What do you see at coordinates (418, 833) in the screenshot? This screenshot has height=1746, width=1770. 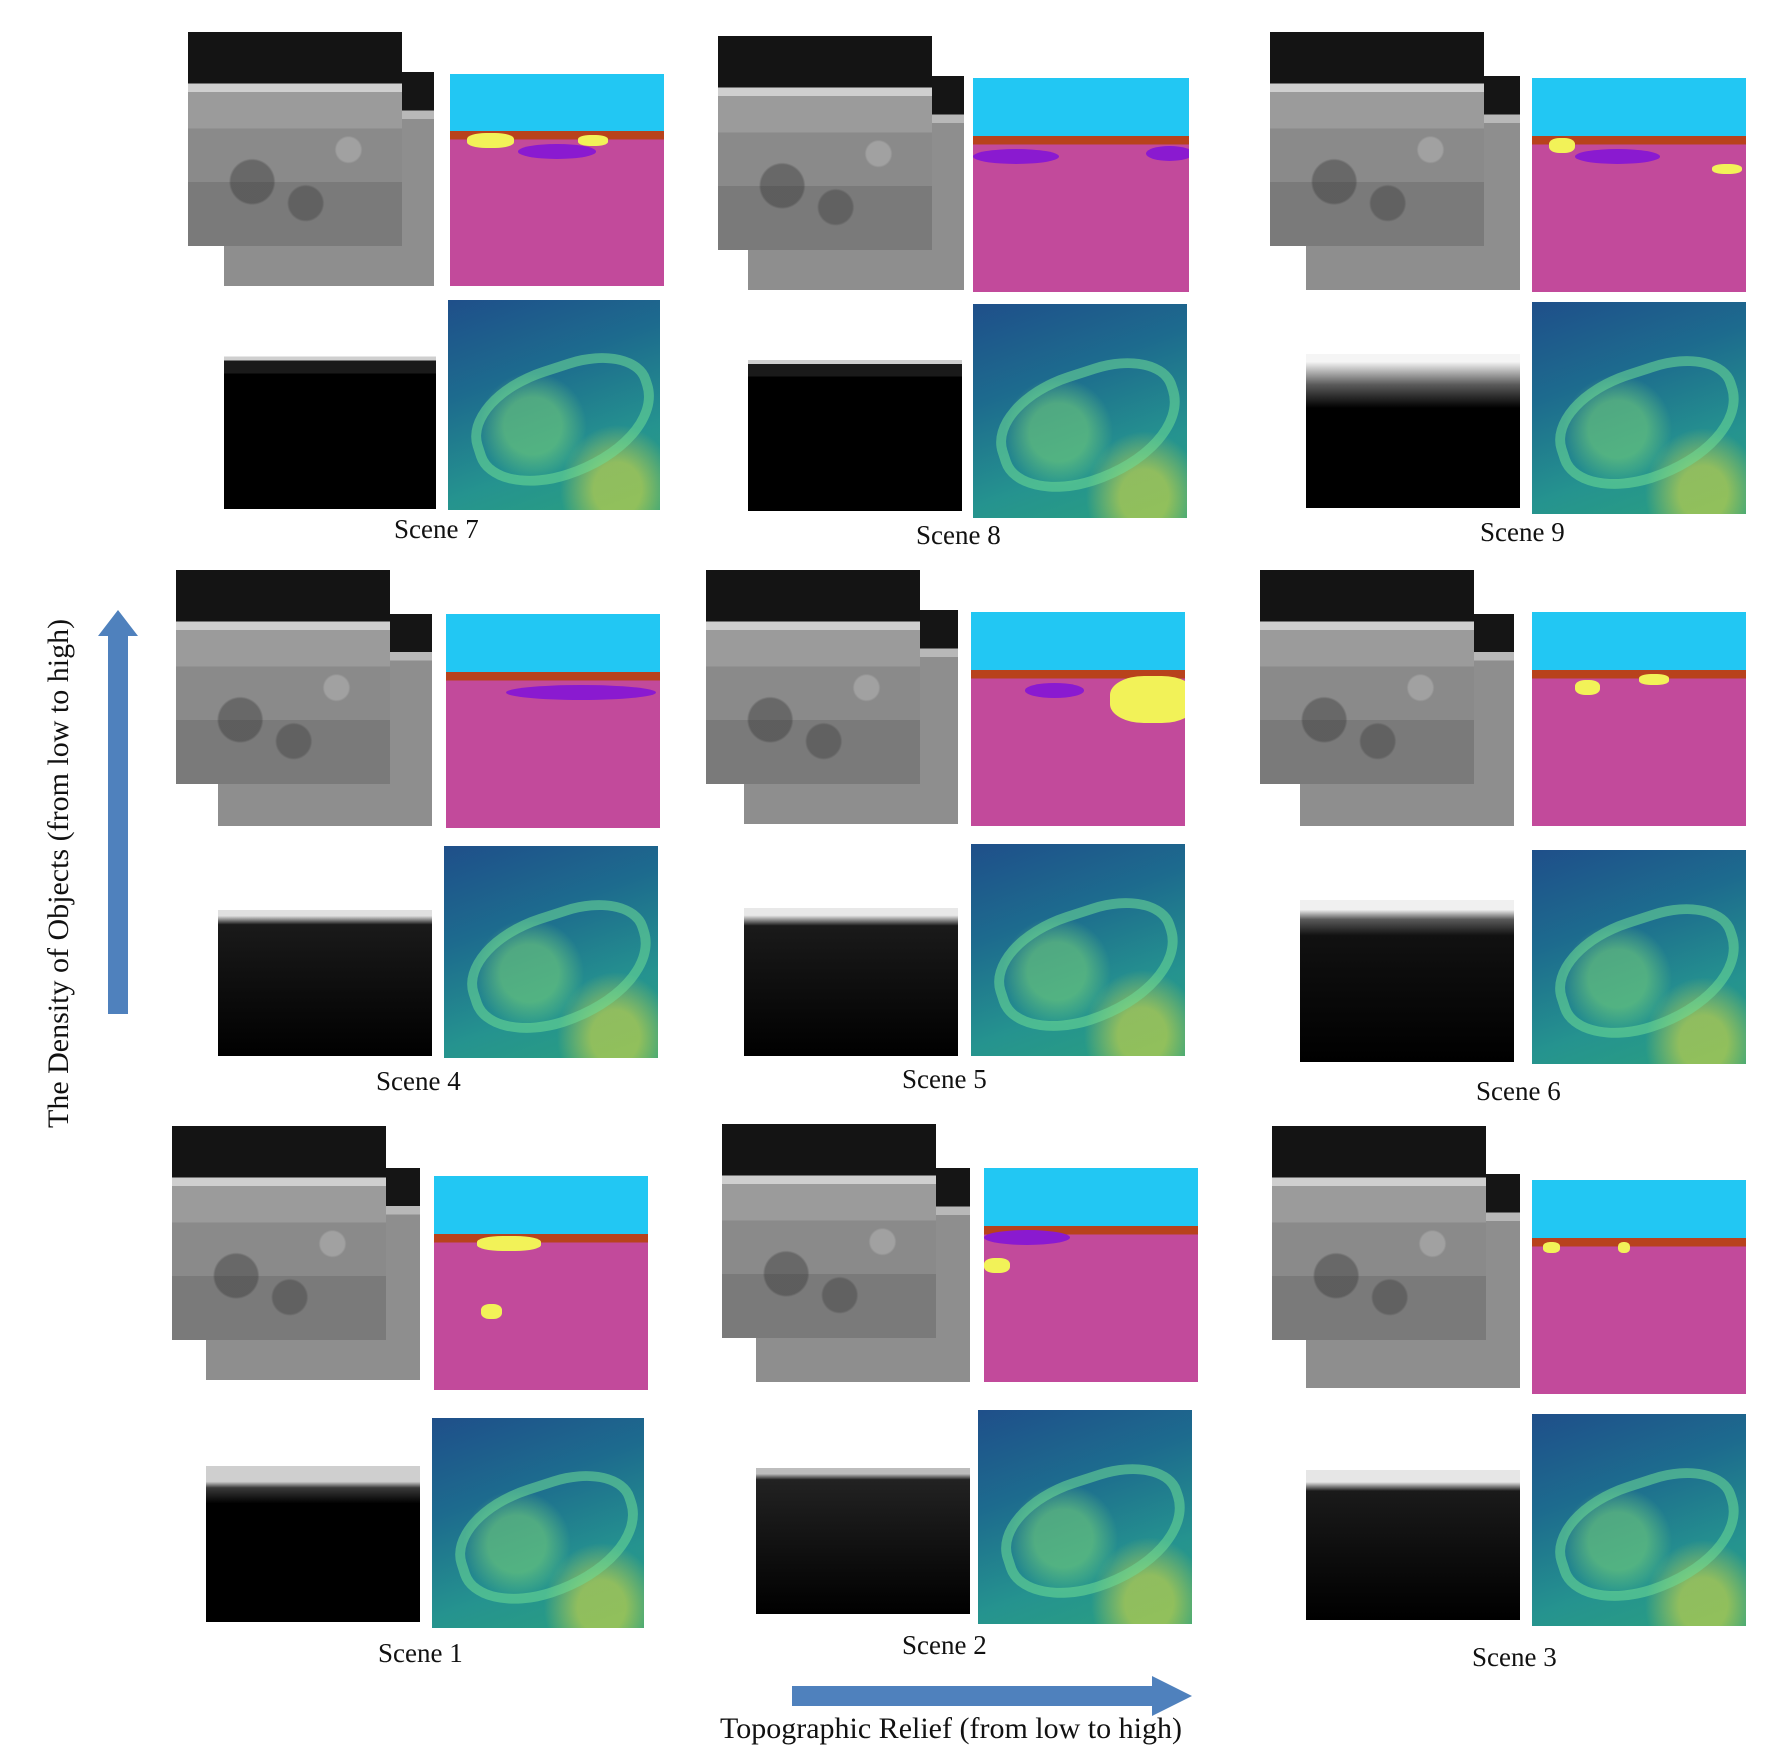 I see `scene-4: Scene 4` at bounding box center [418, 833].